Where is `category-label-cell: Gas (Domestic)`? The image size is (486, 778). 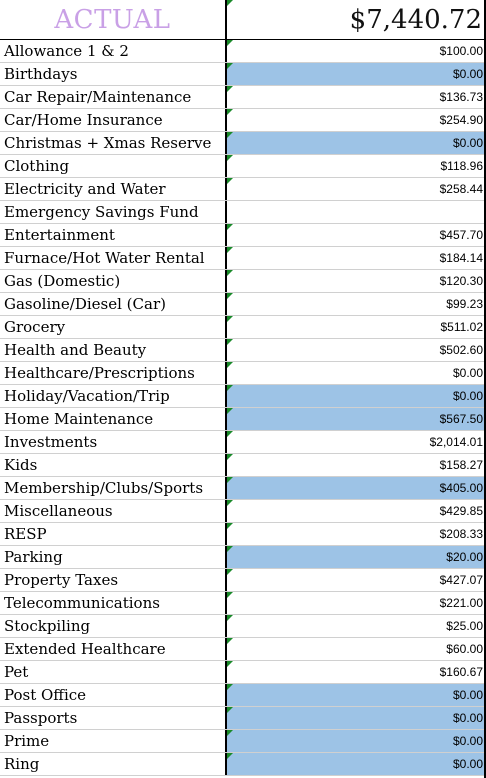
category-label-cell: Gas (Domestic) is located at coordinates (62, 281).